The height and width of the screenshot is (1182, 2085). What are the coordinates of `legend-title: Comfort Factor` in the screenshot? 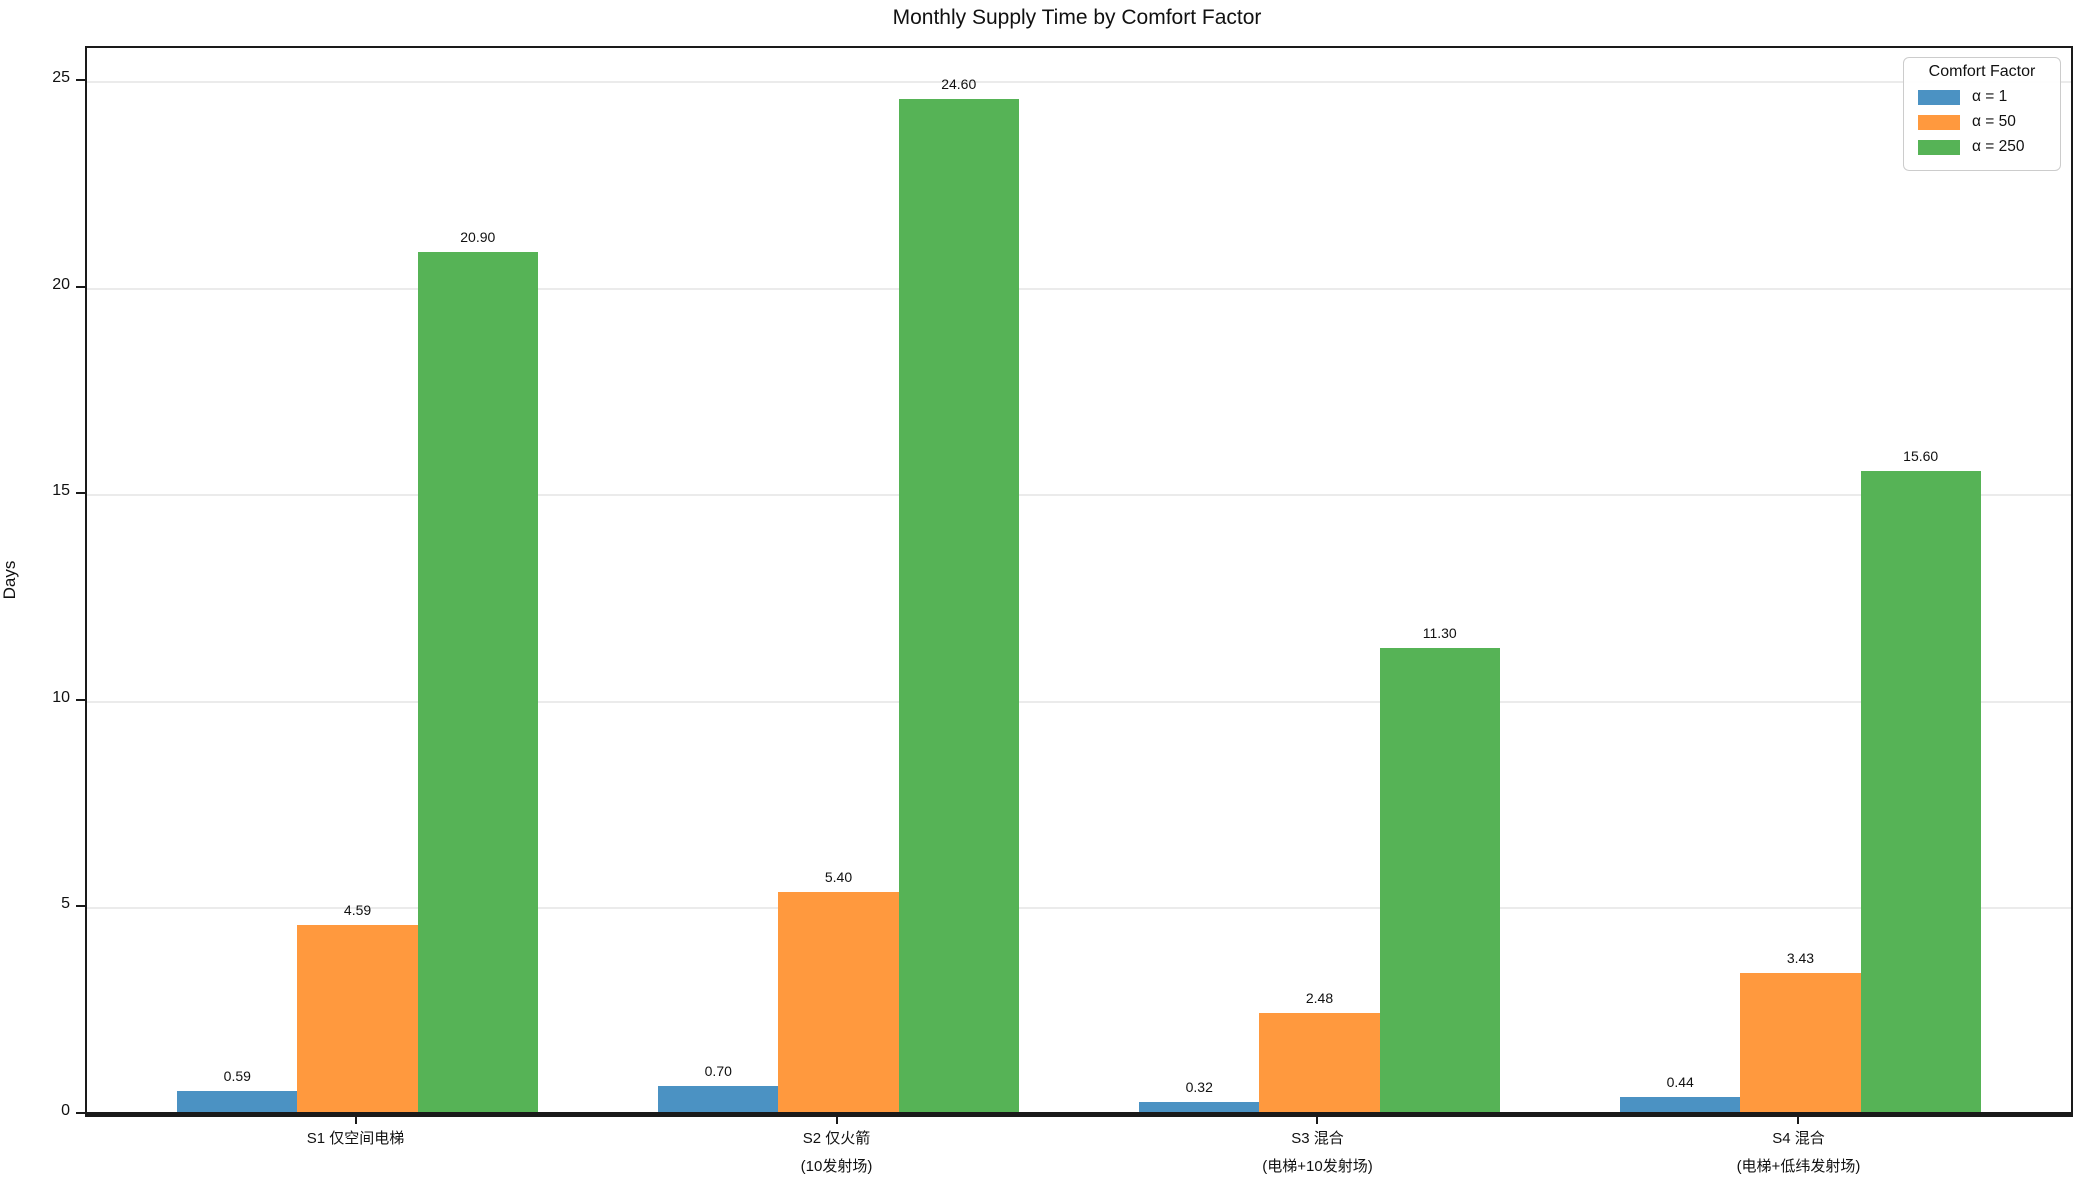 It's located at (1982, 71).